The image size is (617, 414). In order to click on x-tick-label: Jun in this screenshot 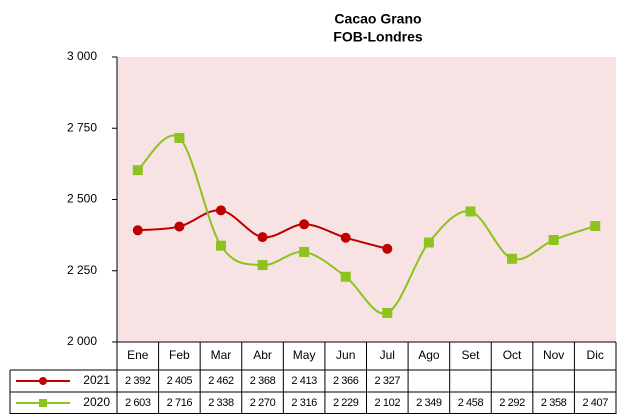, I will do `click(345, 355)`.